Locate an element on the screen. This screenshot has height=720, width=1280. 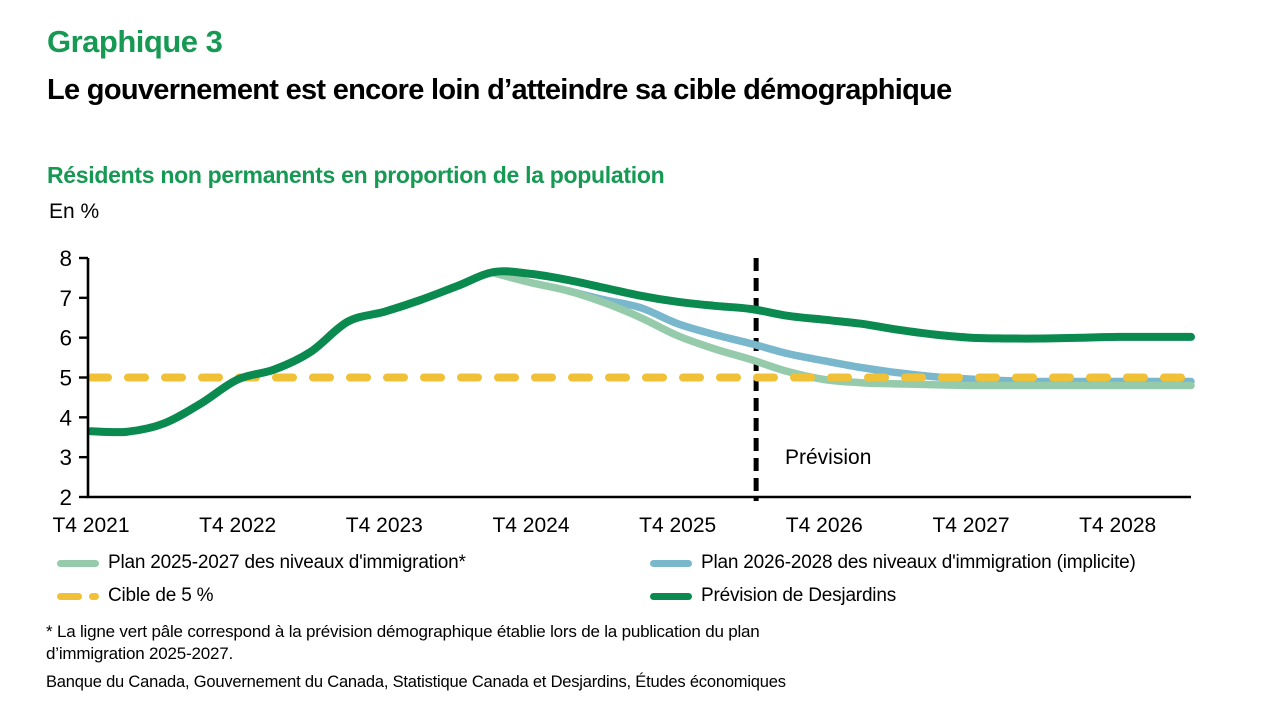
y-tick-label-3: 3 is located at coordinates (65, 457).